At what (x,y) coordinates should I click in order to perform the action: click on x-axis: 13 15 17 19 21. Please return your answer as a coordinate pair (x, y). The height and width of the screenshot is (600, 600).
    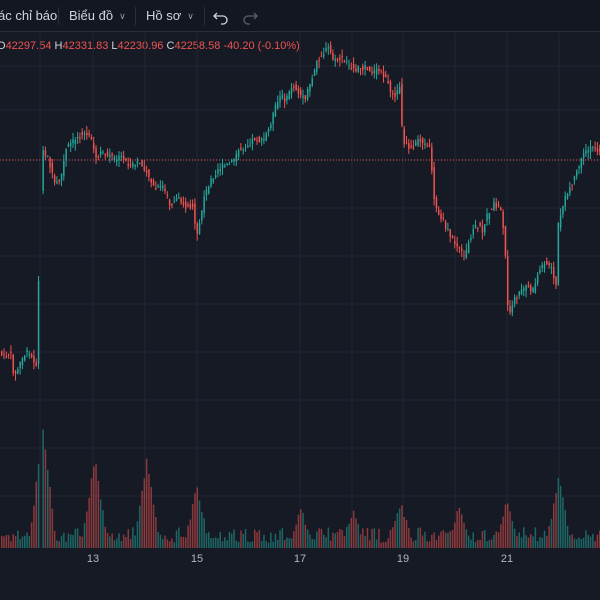
    Looking at the image, I should click on (300, 559).